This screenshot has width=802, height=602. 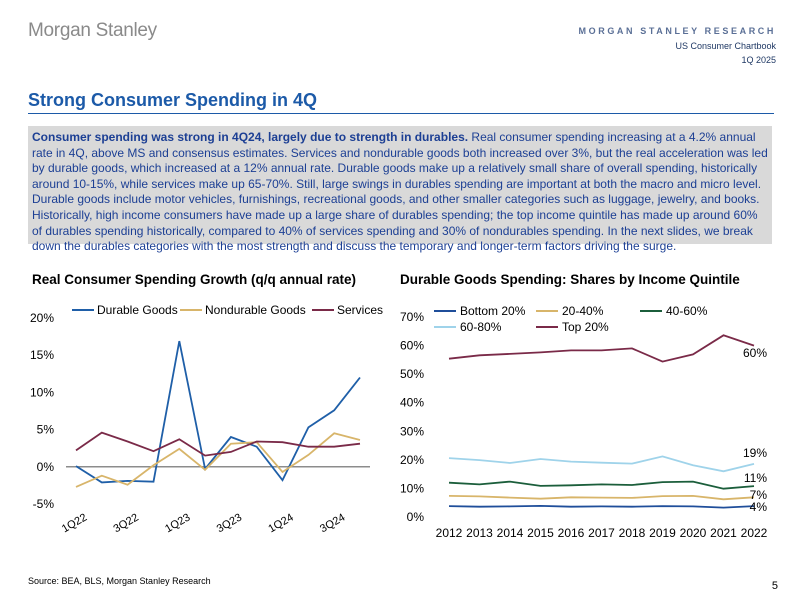 I want to click on y-tick-label-quintile: 60%, so click(x=412, y=346).